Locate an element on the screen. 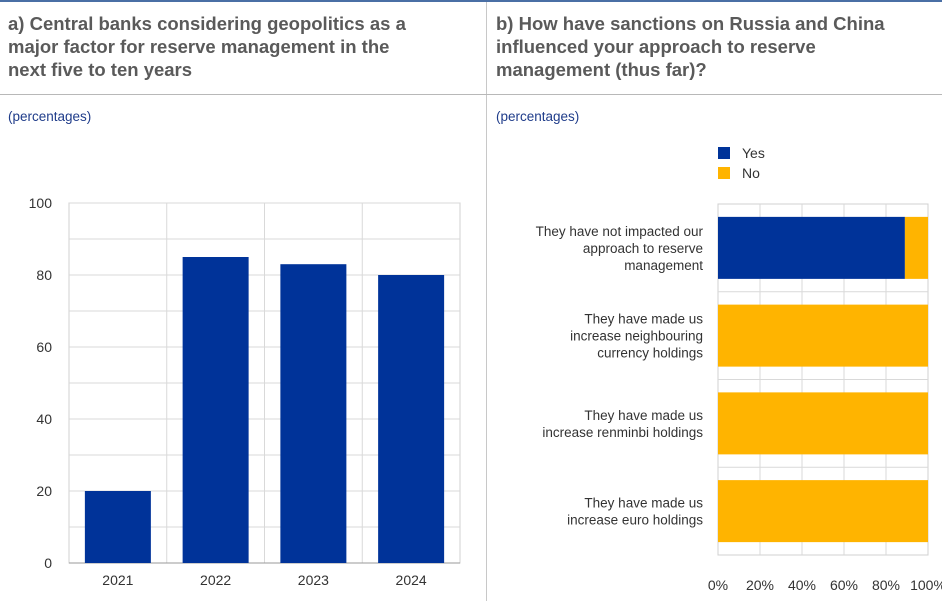  panel-b-title-line: influenced your approach to reserve is located at coordinates (656, 46).